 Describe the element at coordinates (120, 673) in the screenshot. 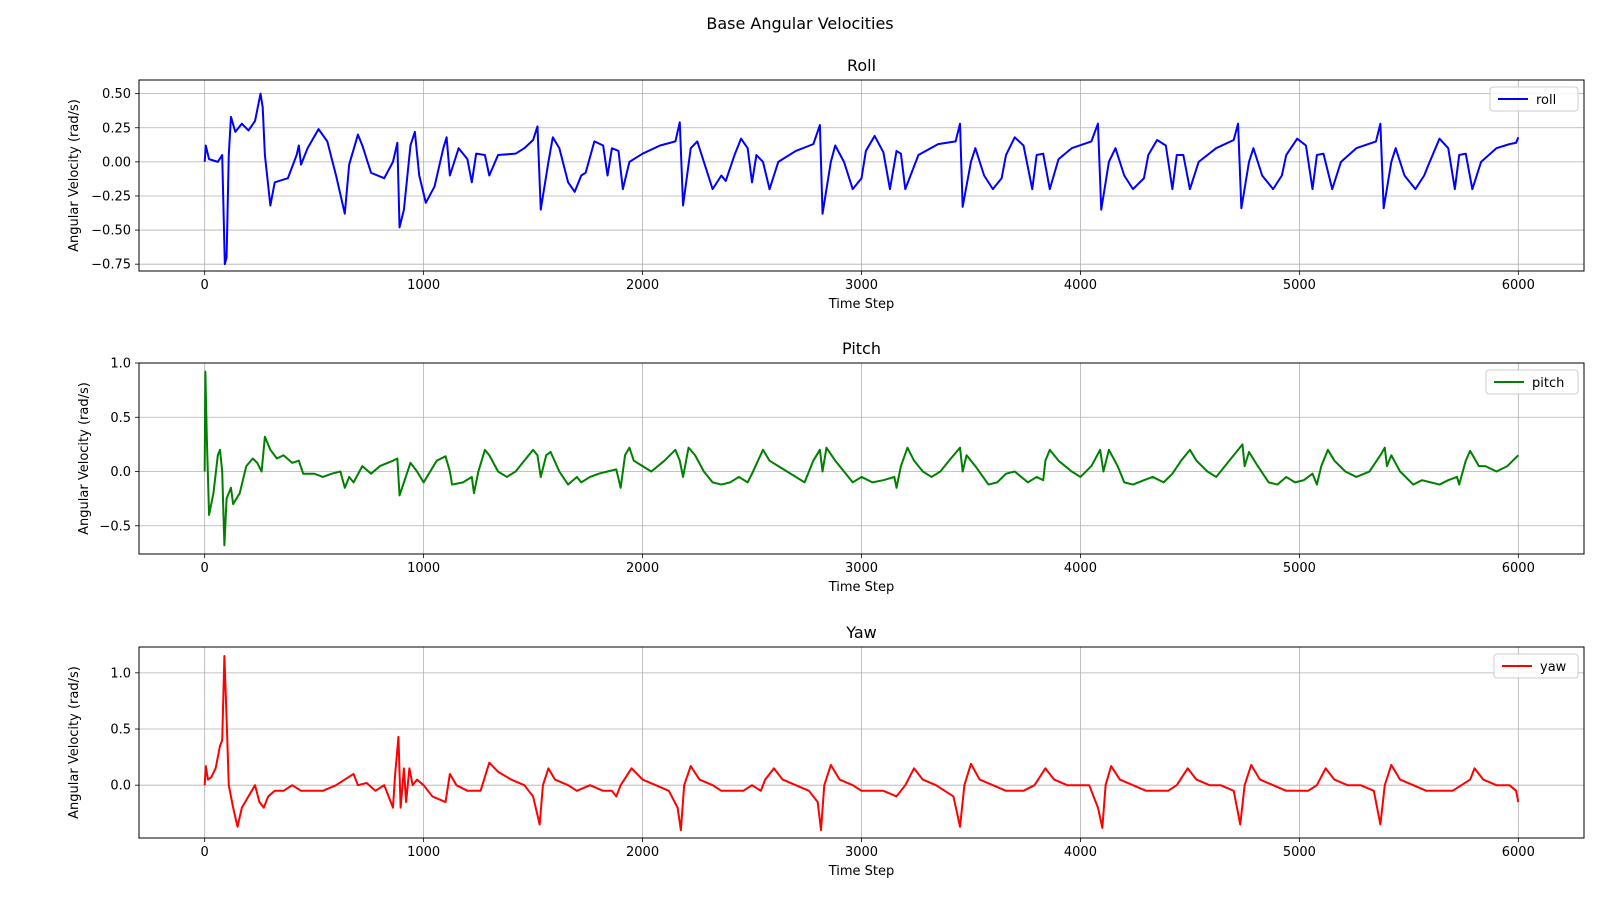

I see `yaw-ytick-label: 1.0` at that location.